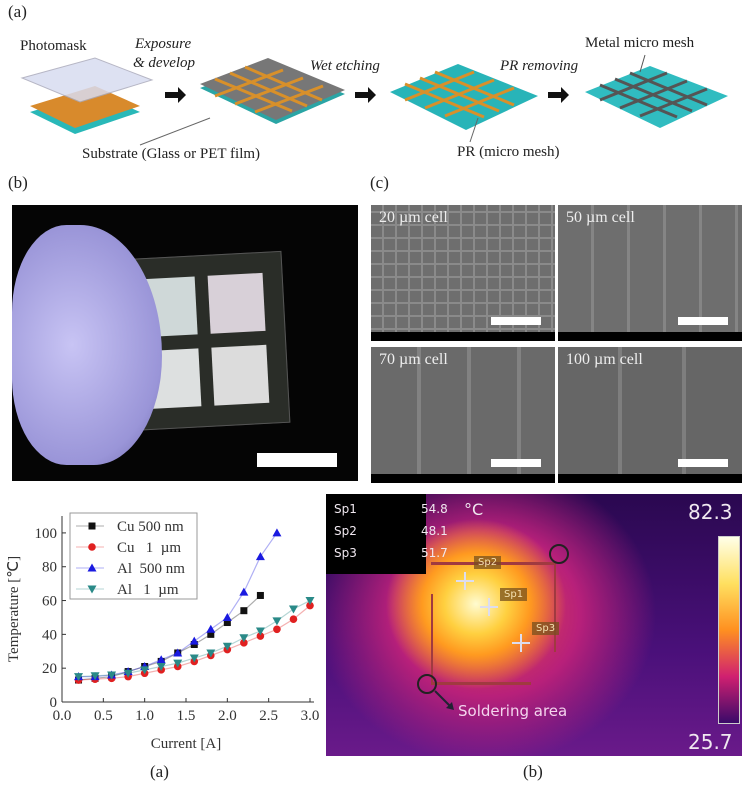 This screenshot has width=750, height=788. I want to click on spot-value: 48.1, so click(434, 531).